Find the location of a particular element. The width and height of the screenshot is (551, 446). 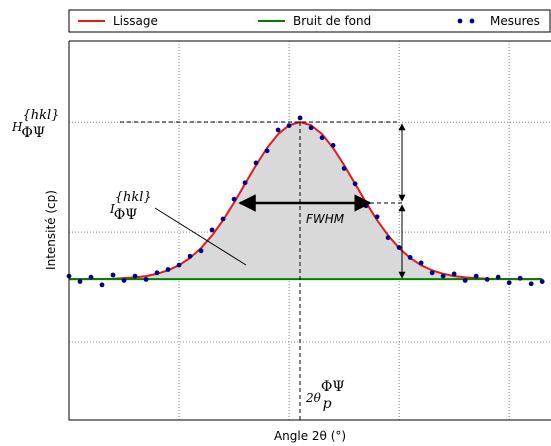

legend-label: Bruit de fond is located at coordinates (332, 21).